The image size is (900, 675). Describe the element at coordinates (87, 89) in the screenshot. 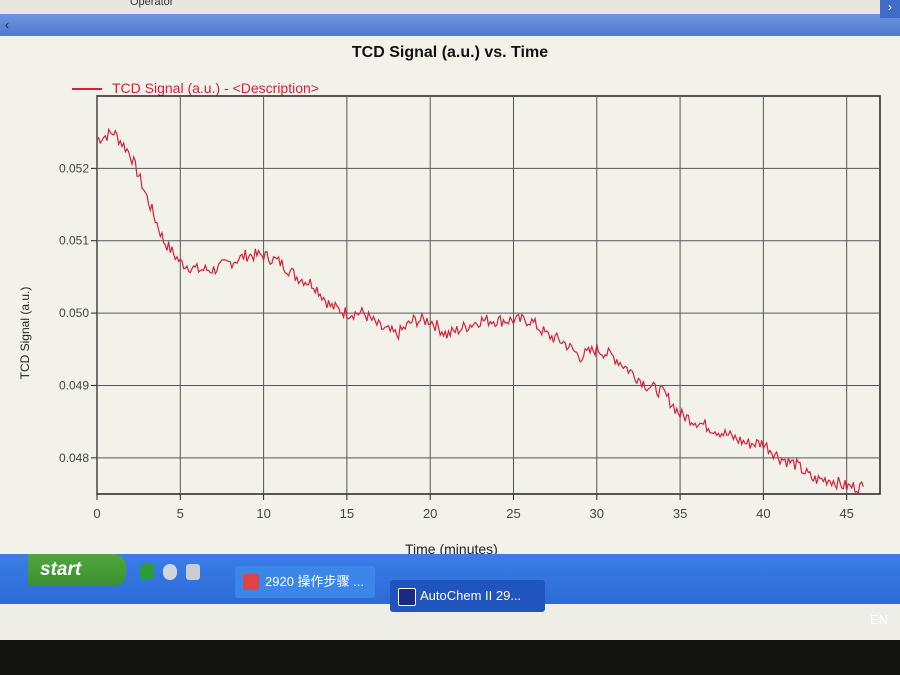

I see `legend-swatch` at that location.